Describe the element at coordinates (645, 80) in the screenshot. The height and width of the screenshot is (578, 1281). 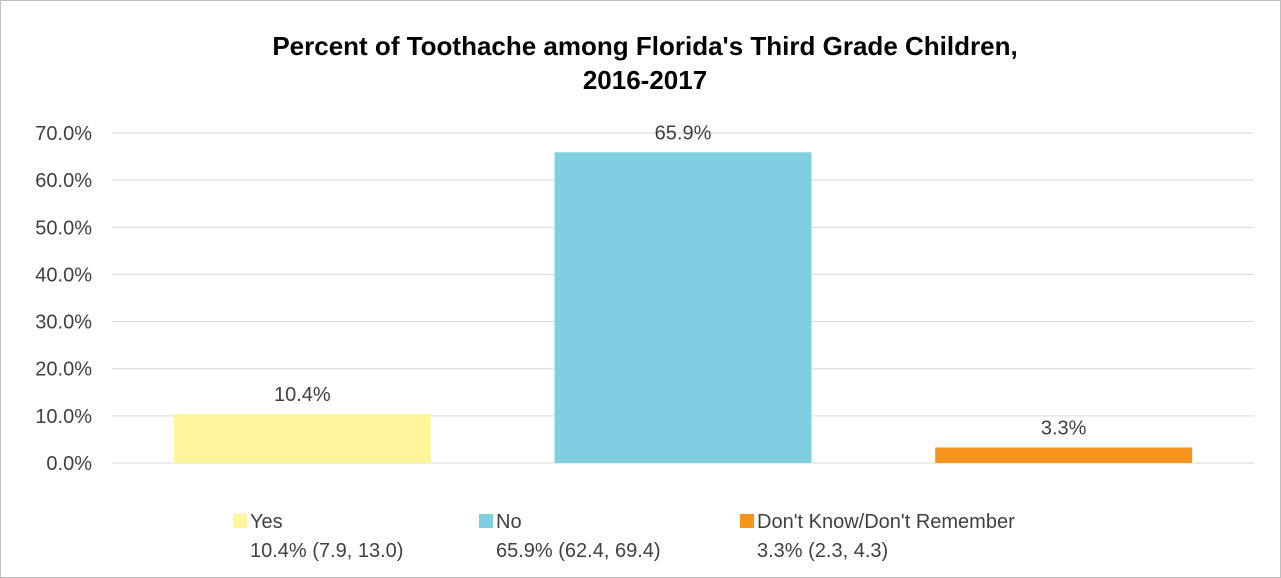
I see `chart-title-line-2: 2016-2017` at that location.